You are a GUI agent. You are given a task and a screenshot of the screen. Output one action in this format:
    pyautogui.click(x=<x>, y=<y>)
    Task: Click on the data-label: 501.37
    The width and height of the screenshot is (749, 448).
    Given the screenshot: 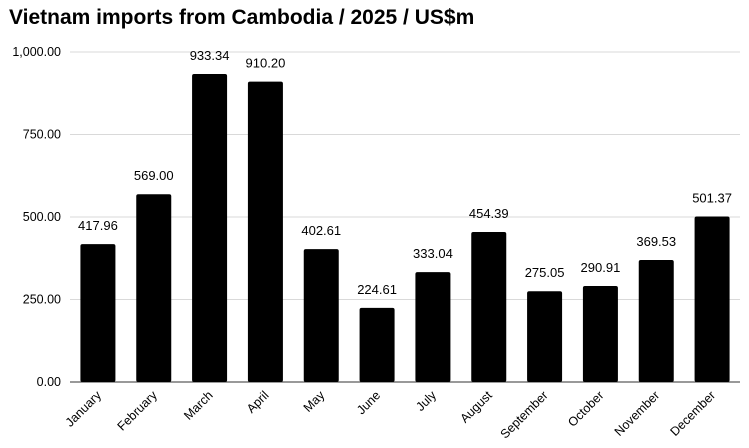 What is the action you would take?
    pyautogui.click(x=712, y=198)
    